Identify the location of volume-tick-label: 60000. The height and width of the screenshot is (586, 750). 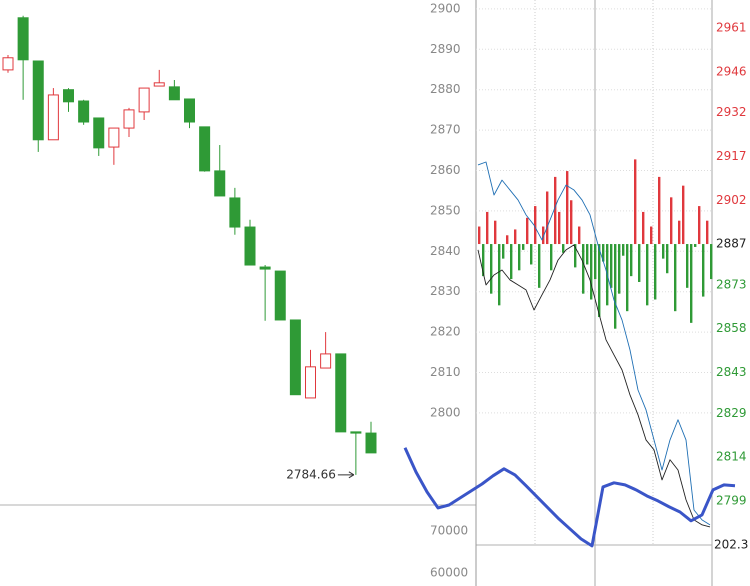
(449, 573).